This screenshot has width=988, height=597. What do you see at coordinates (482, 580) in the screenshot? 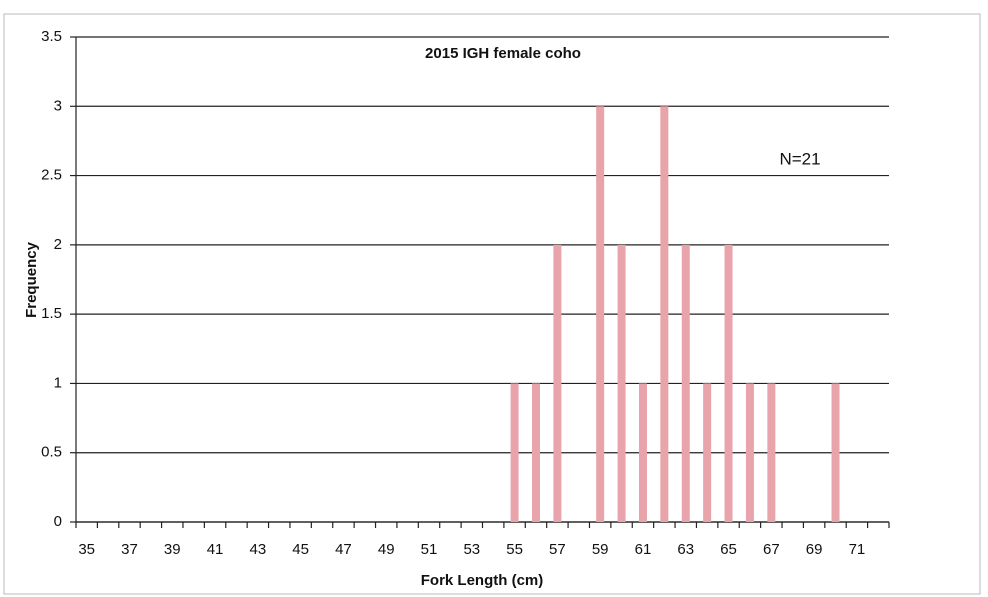
I see `x-axis-label: Fork Length (cm)` at bounding box center [482, 580].